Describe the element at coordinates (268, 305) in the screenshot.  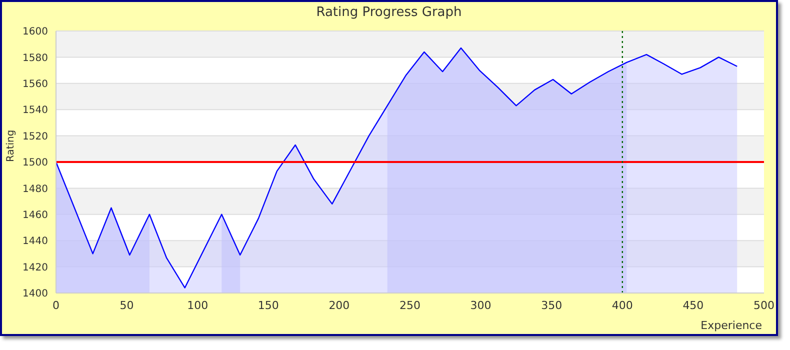
I see `x-tick-label: 150` at that location.